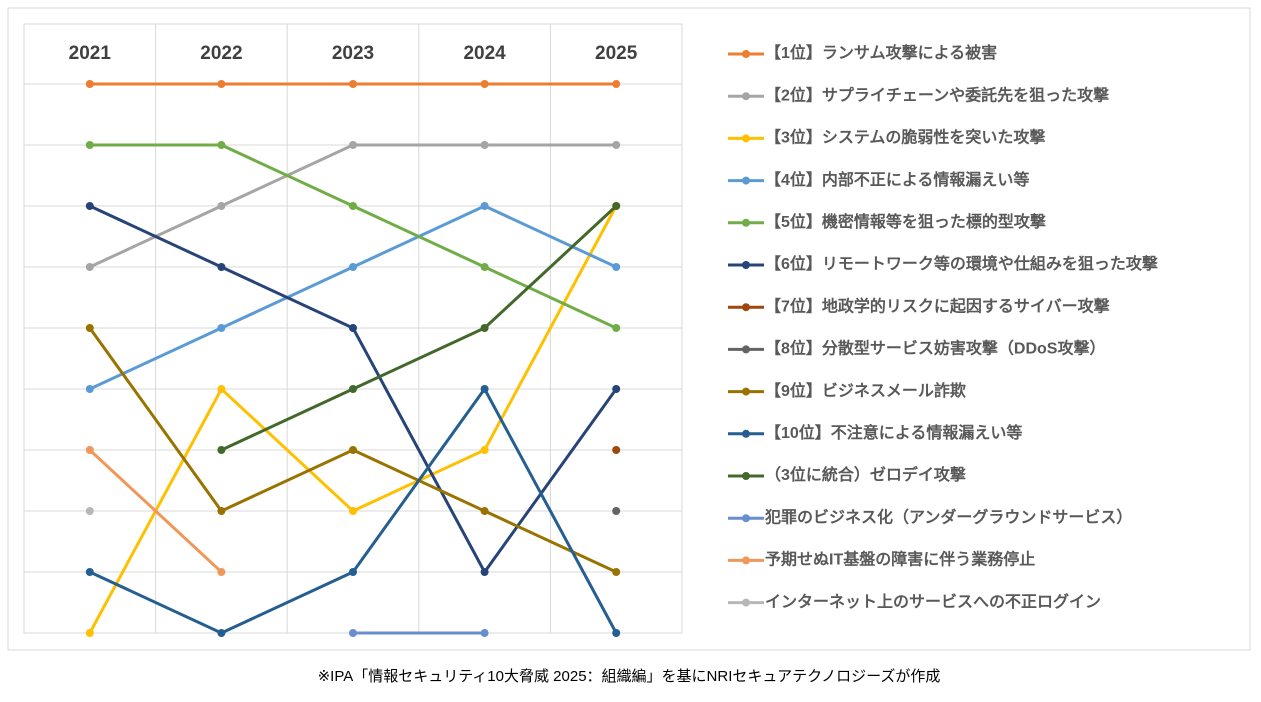 This screenshot has width=1261, height=702. Describe the element at coordinates (937, 305) in the screenshot. I see `legend-label: 【7位】地政学的リスクに起因するサイバー攻撃` at that location.